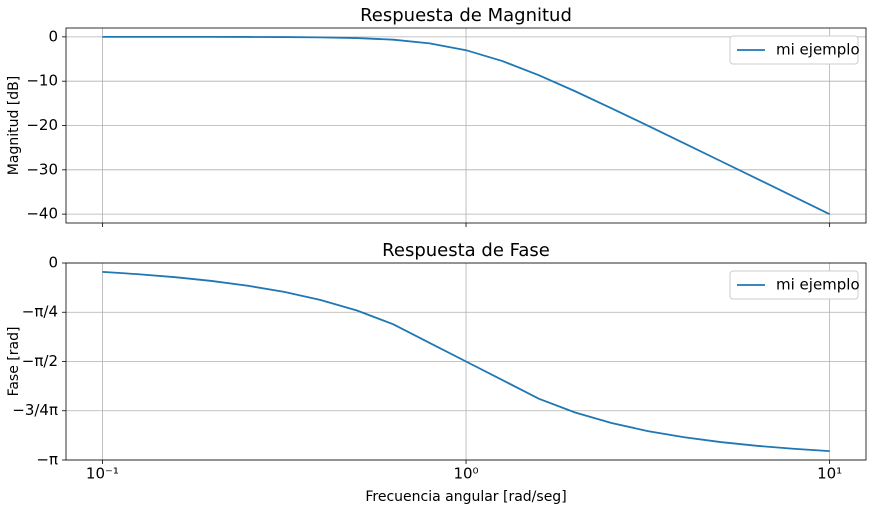 Image resolution: width=878 pixels, height=512 pixels. Describe the element at coordinates (42, 81) in the screenshot. I see `y-tick-label: −10` at that location.